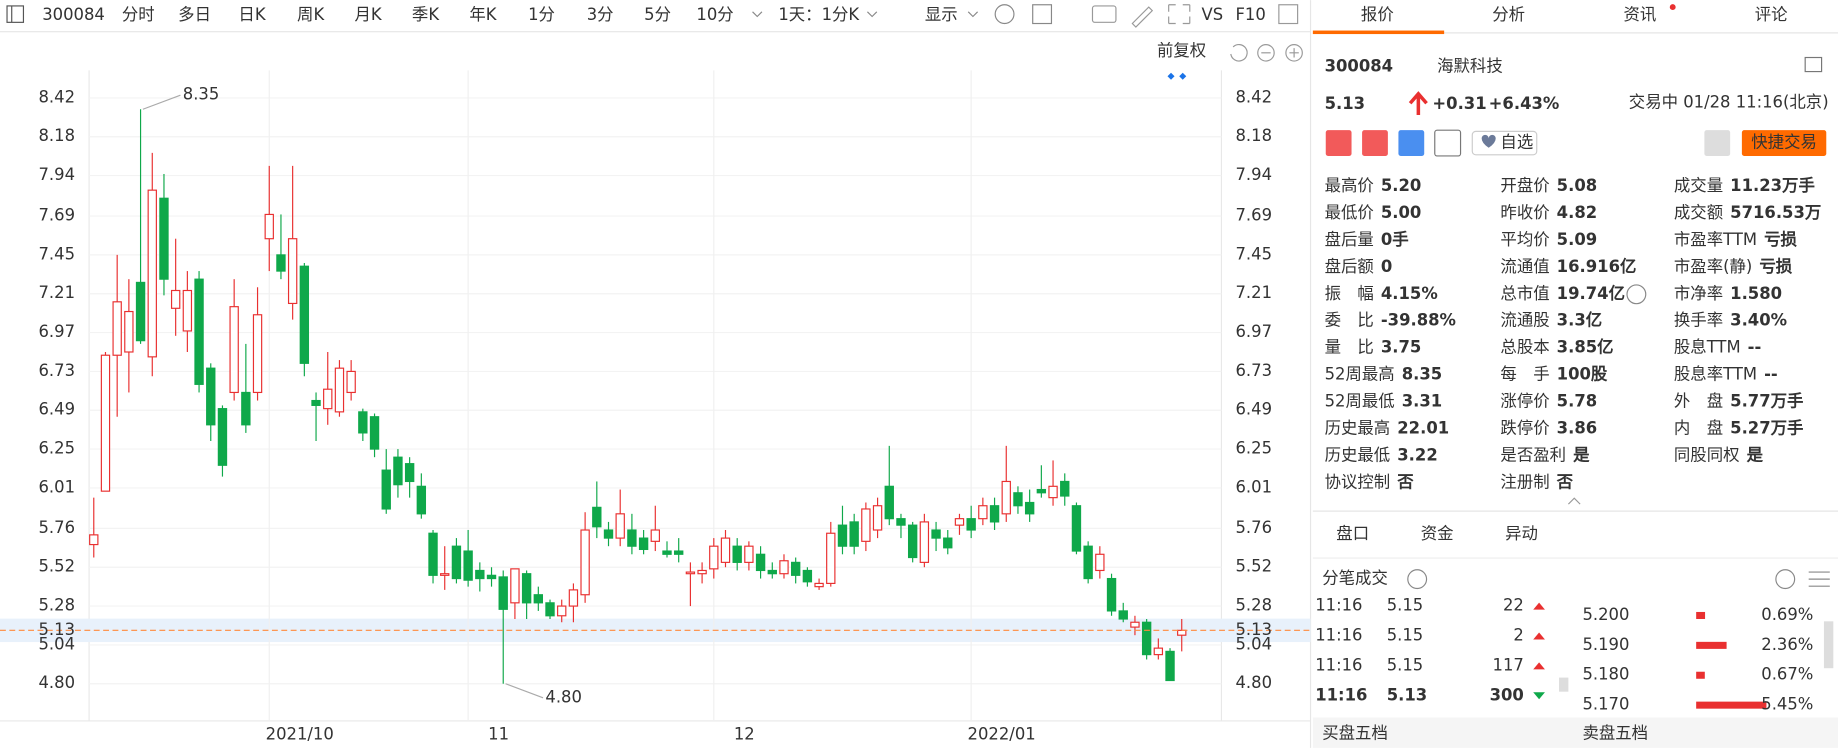 This screenshot has width=1838, height=748. Describe the element at coordinates (1698, 212) in the screenshot. I see `field-label: 成交额` at that location.